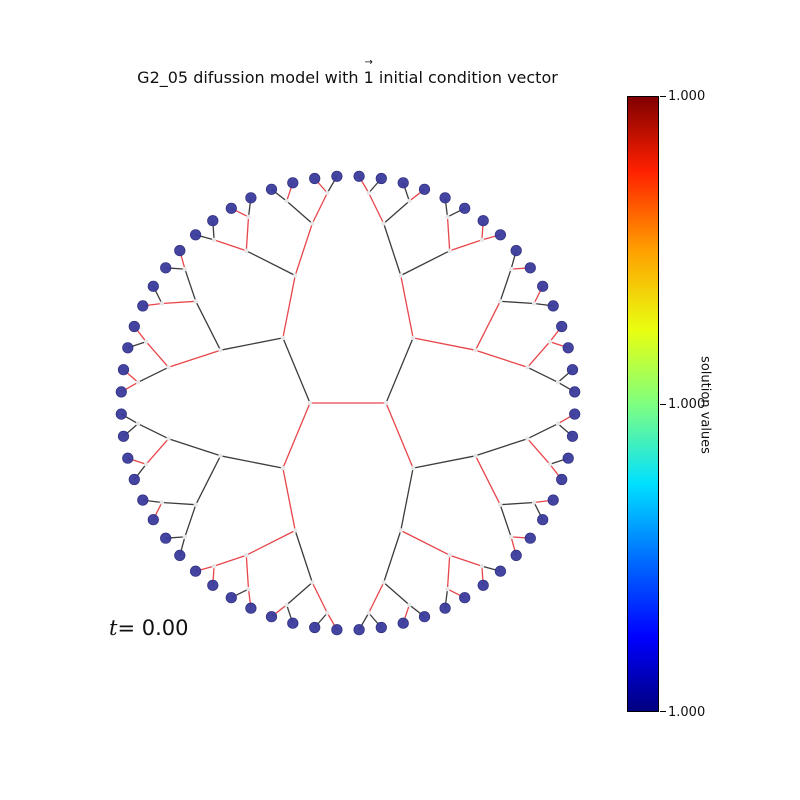  Describe the element at coordinates (687, 712) in the screenshot. I see `colorbar-tick-label-bottom: 1.000` at that location.